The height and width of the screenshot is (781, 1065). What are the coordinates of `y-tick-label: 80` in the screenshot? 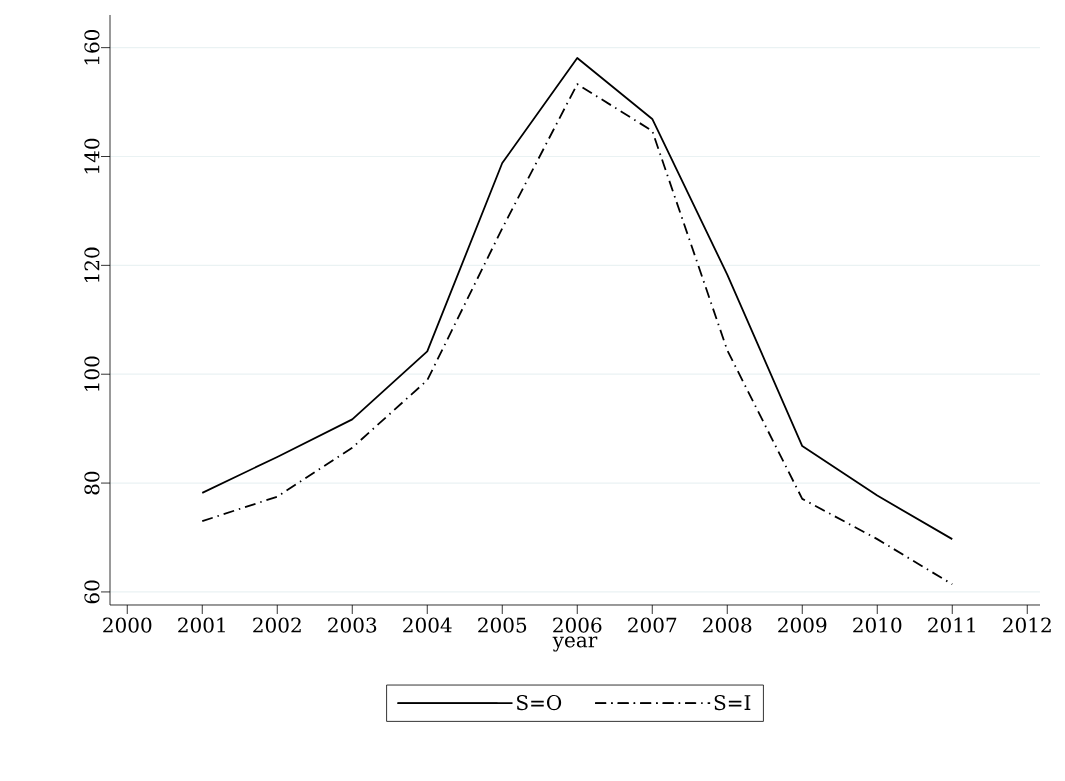 It's located at (92, 483).